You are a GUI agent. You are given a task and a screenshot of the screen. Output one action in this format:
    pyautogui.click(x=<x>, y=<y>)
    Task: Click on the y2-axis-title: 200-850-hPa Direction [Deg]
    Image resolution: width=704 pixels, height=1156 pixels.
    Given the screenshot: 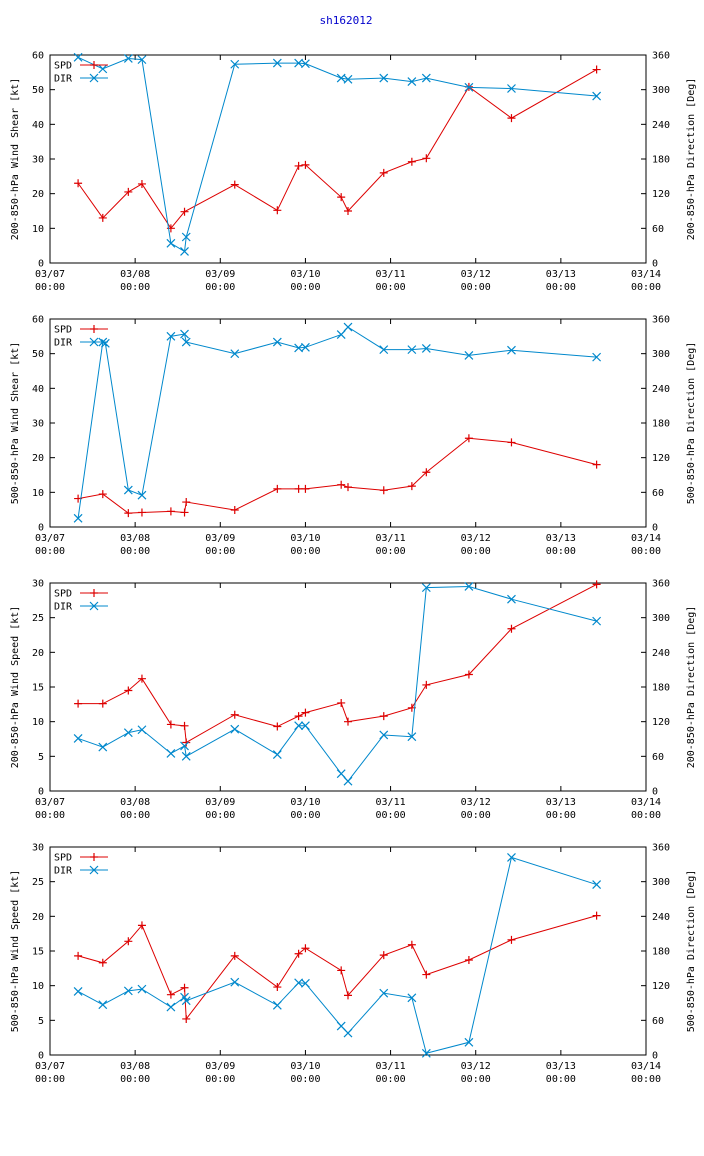 What is the action you would take?
    pyautogui.click(x=691, y=159)
    